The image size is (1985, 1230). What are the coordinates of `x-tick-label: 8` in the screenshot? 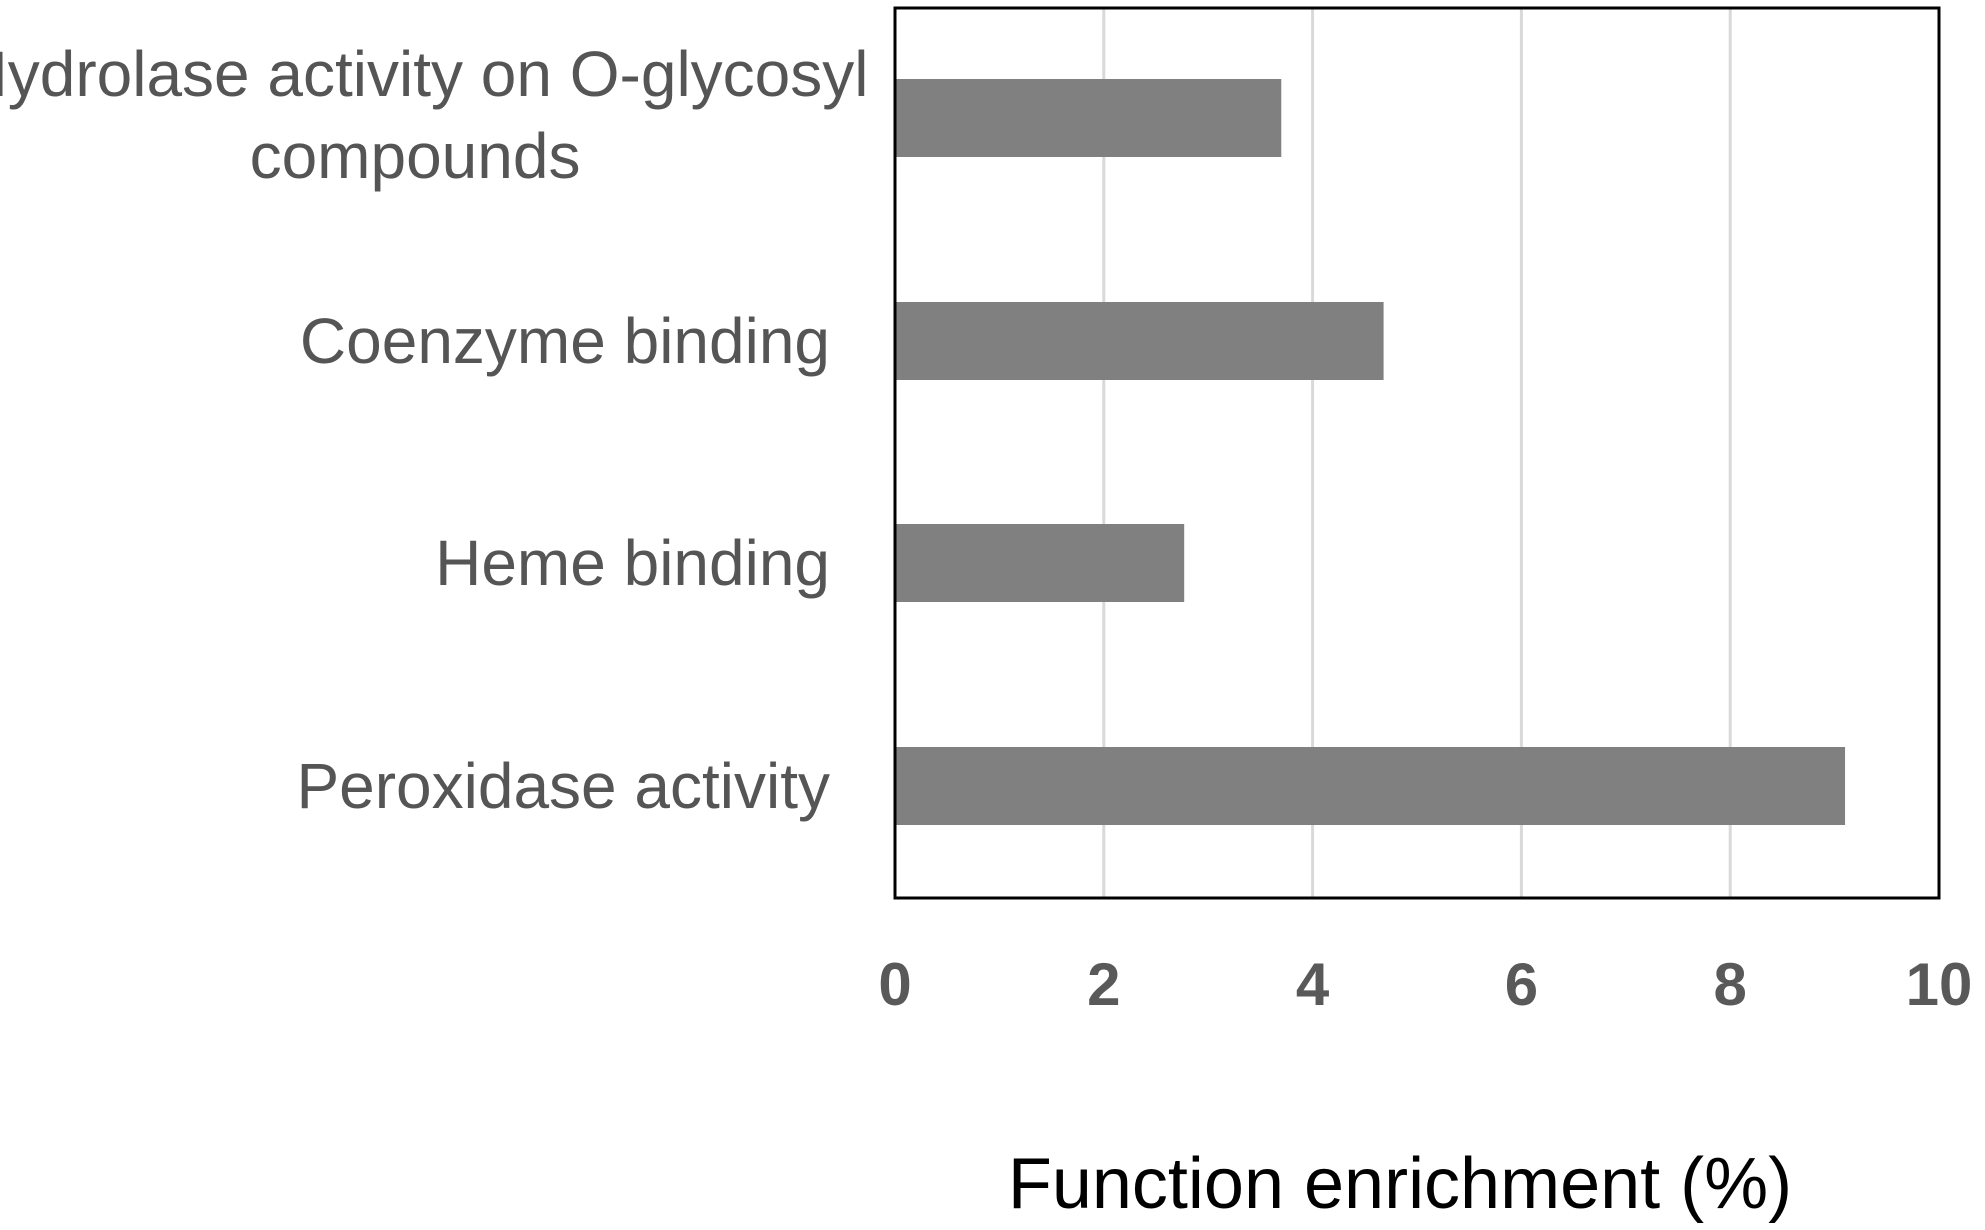 It's located at (1730, 984).